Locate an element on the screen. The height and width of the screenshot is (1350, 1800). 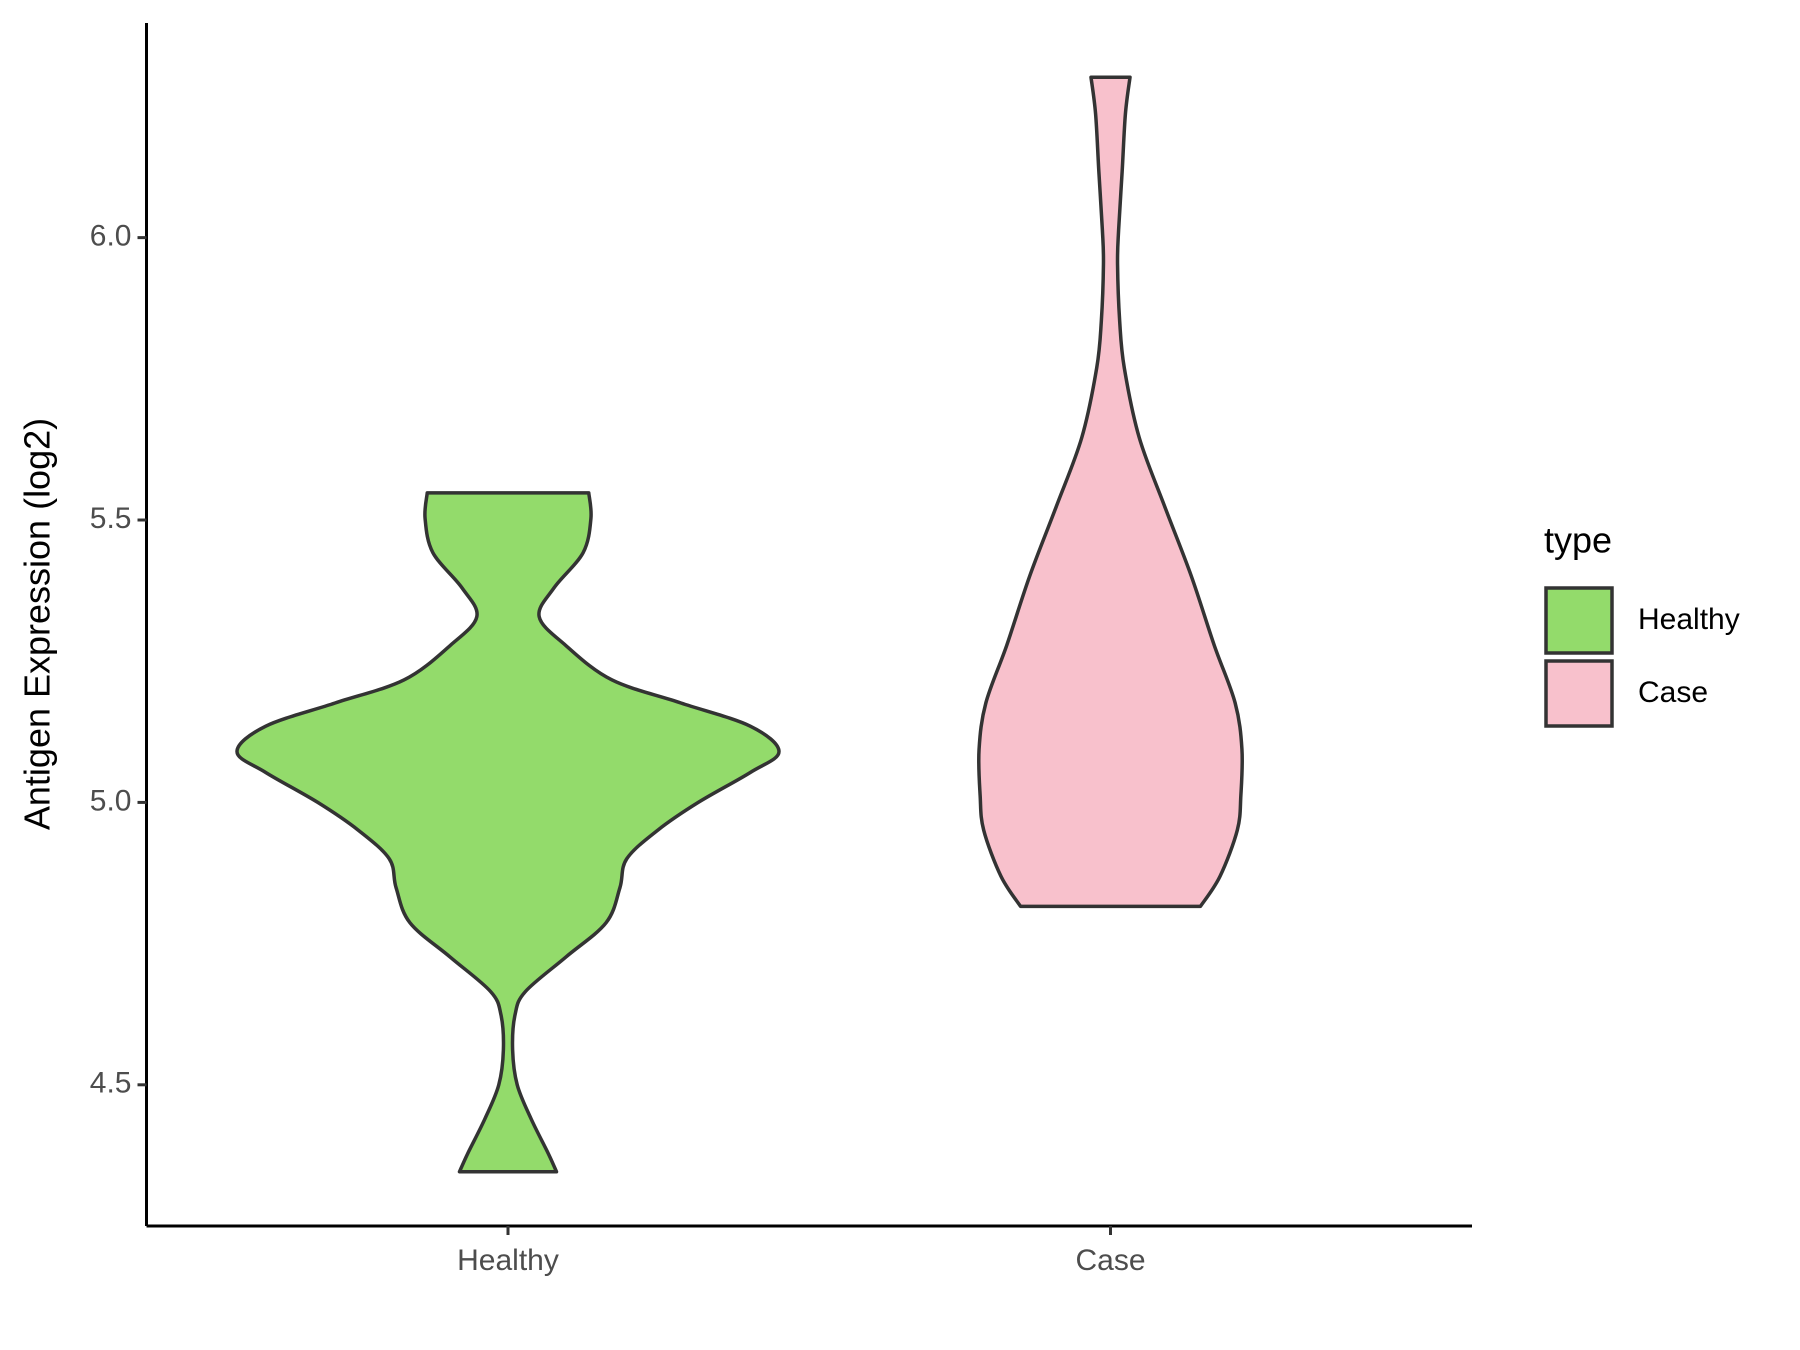
x-tick-label: Healthy is located at coordinates (508, 1260).